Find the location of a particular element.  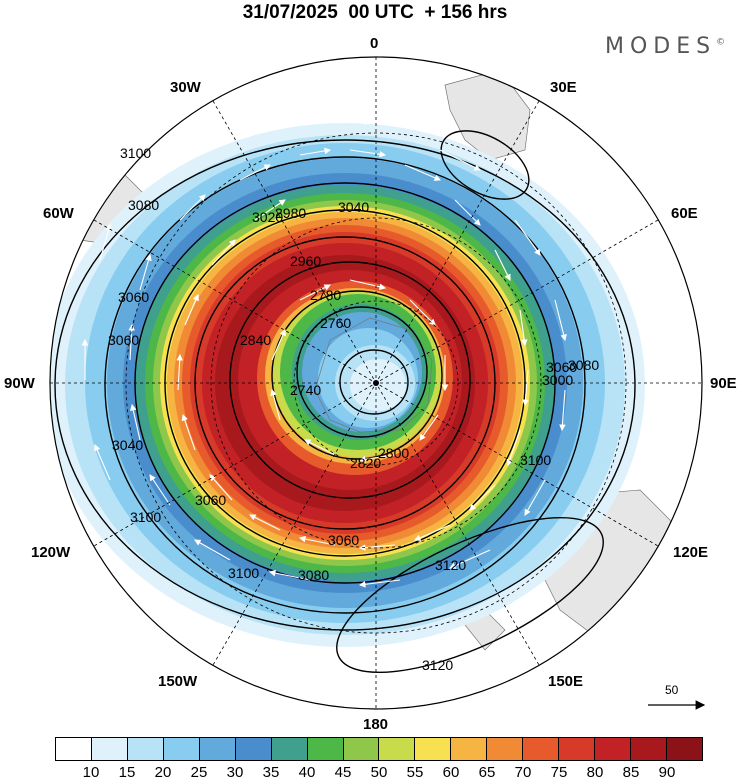

lon-label-60w: 60W is located at coordinates (58, 213).